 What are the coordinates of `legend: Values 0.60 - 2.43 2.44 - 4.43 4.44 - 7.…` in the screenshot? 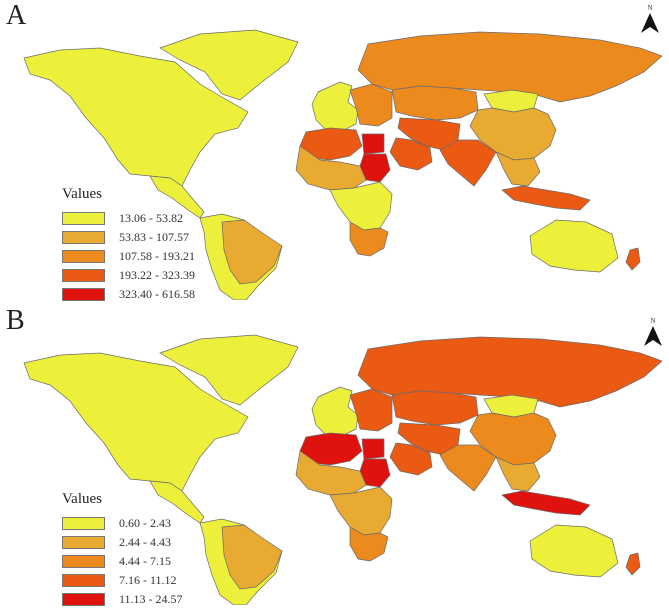 It's located at (122, 550).